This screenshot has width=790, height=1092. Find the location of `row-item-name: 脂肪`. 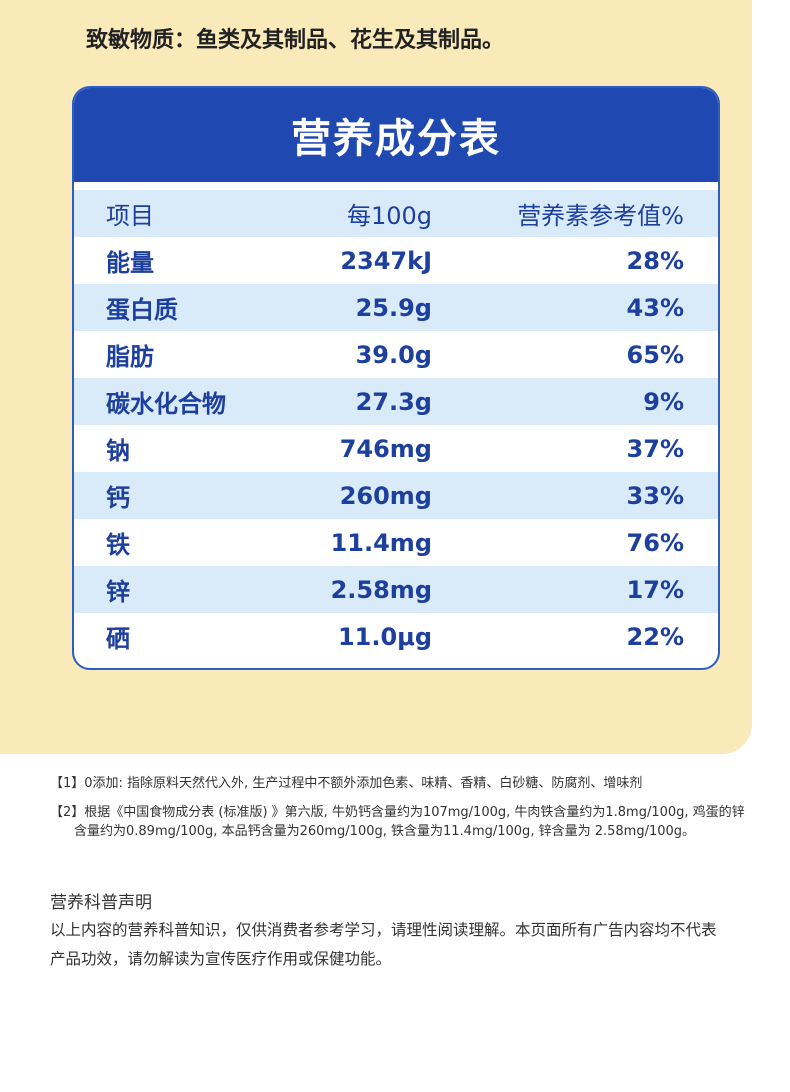

row-item-name: 脂肪 is located at coordinates (130, 357).